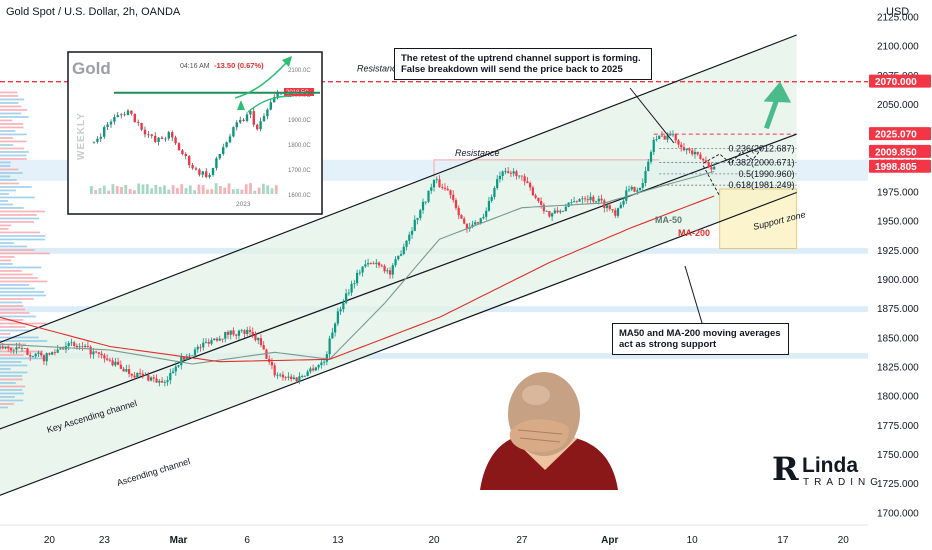 This screenshot has height=550, width=932. What do you see at coordinates (477, 153) in the screenshot?
I see `resistance-label: Resistance` at bounding box center [477, 153].